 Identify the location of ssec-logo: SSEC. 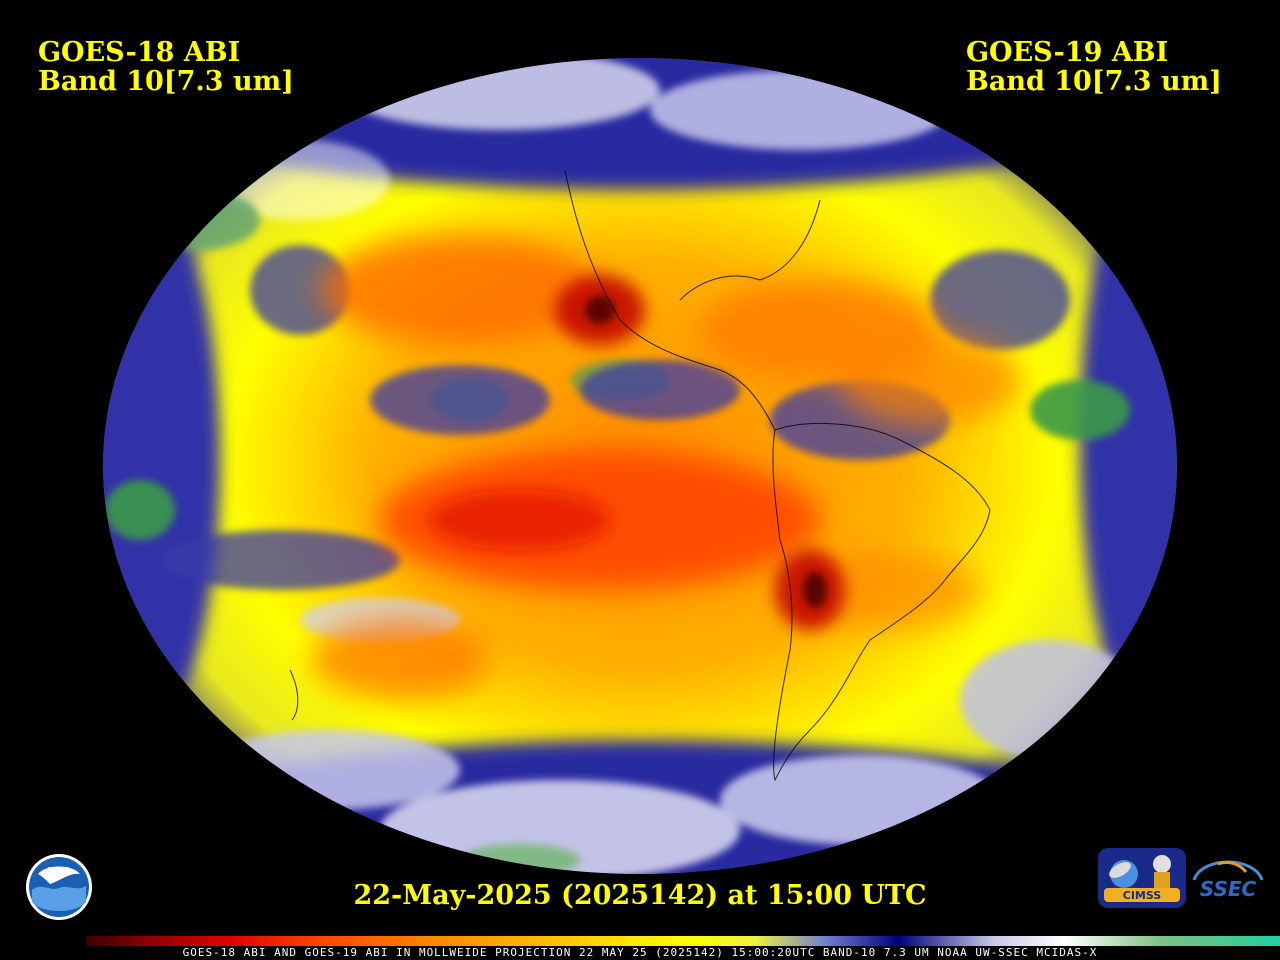
(1228, 880).